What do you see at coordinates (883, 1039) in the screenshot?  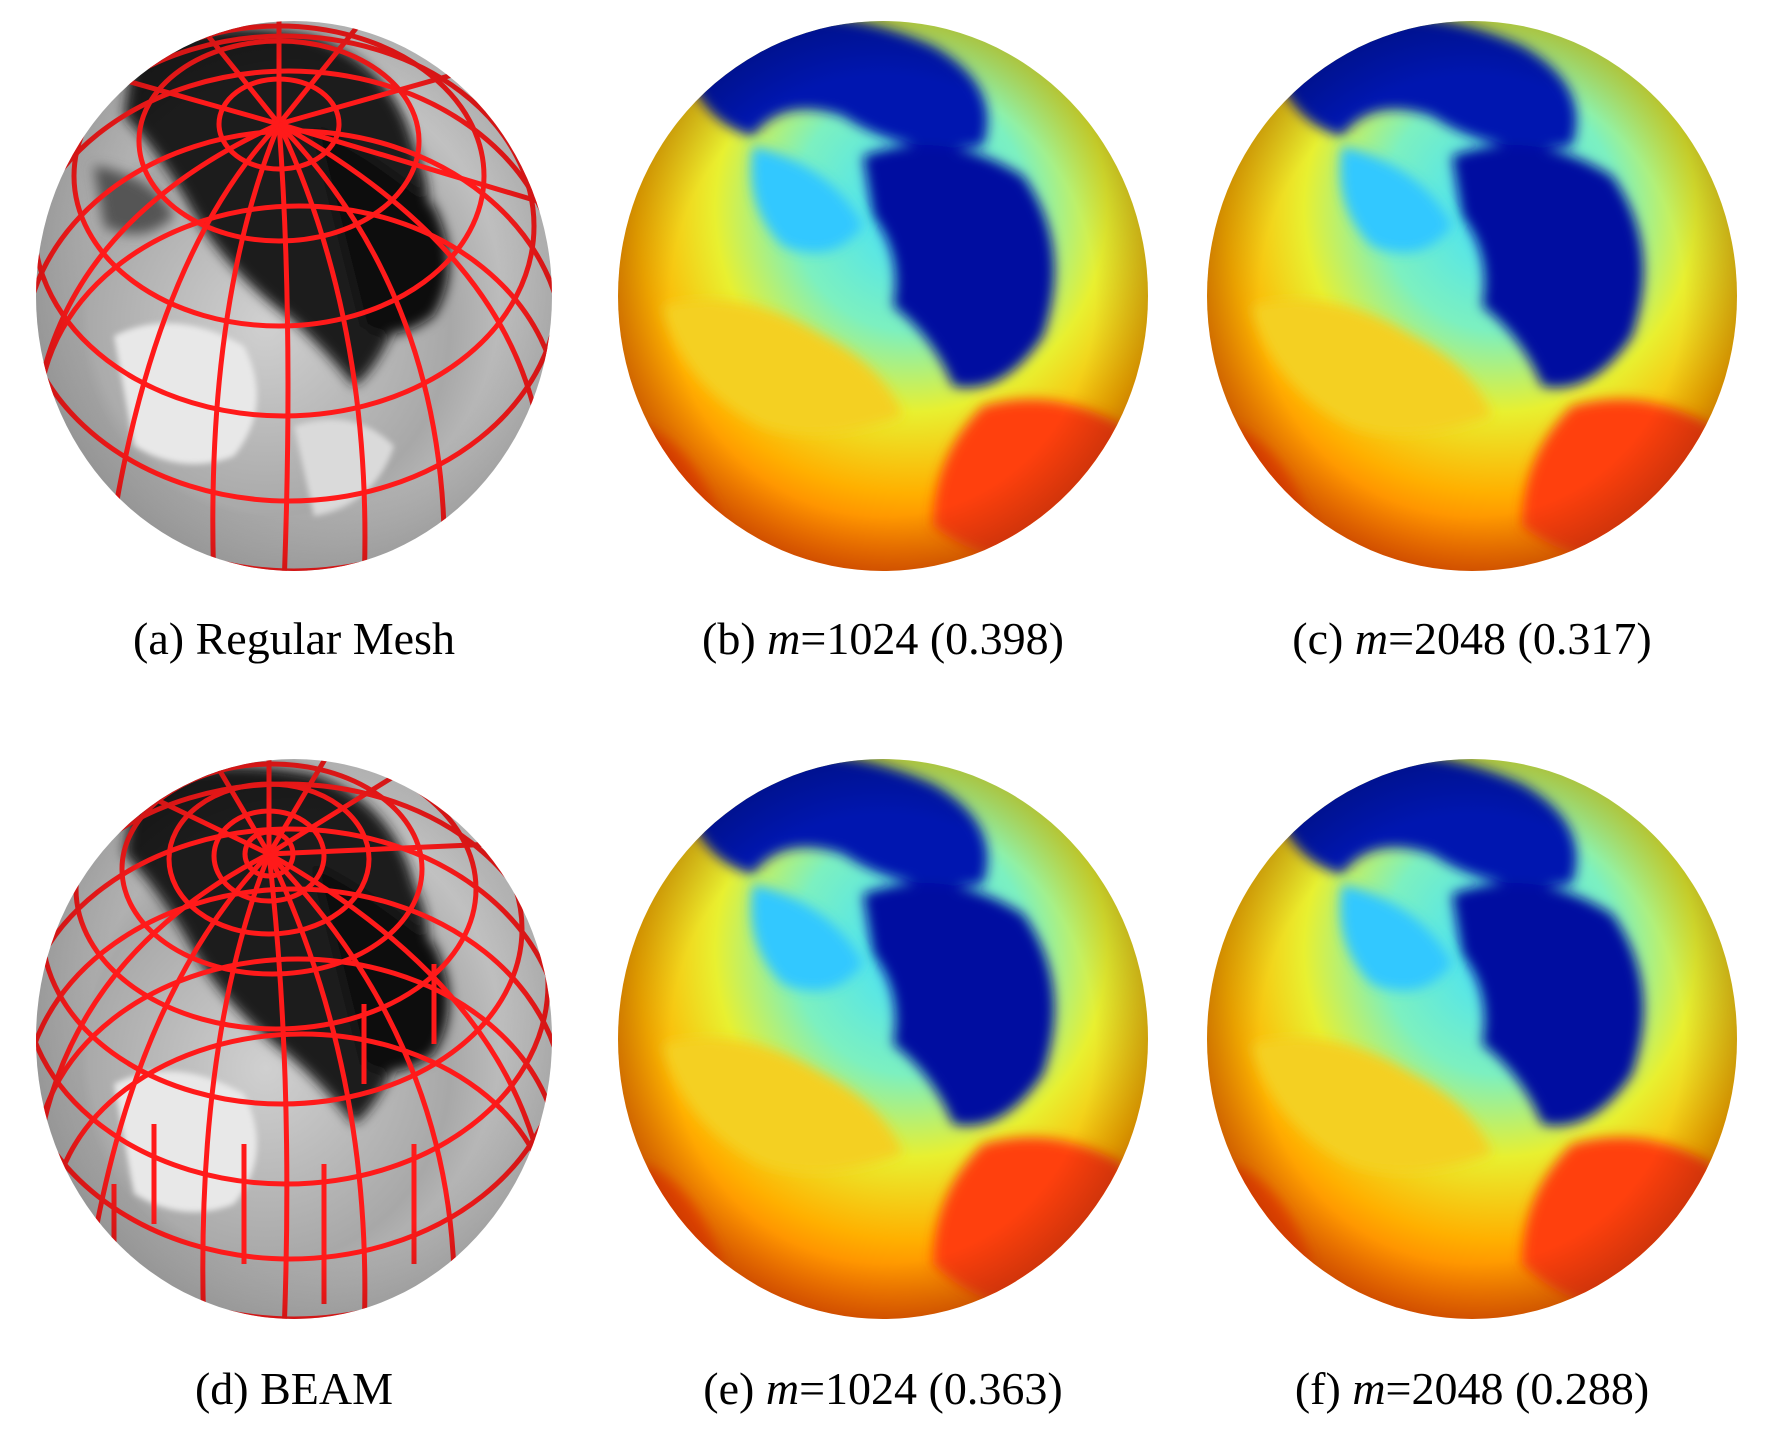 I see `heatmap-globe-e` at bounding box center [883, 1039].